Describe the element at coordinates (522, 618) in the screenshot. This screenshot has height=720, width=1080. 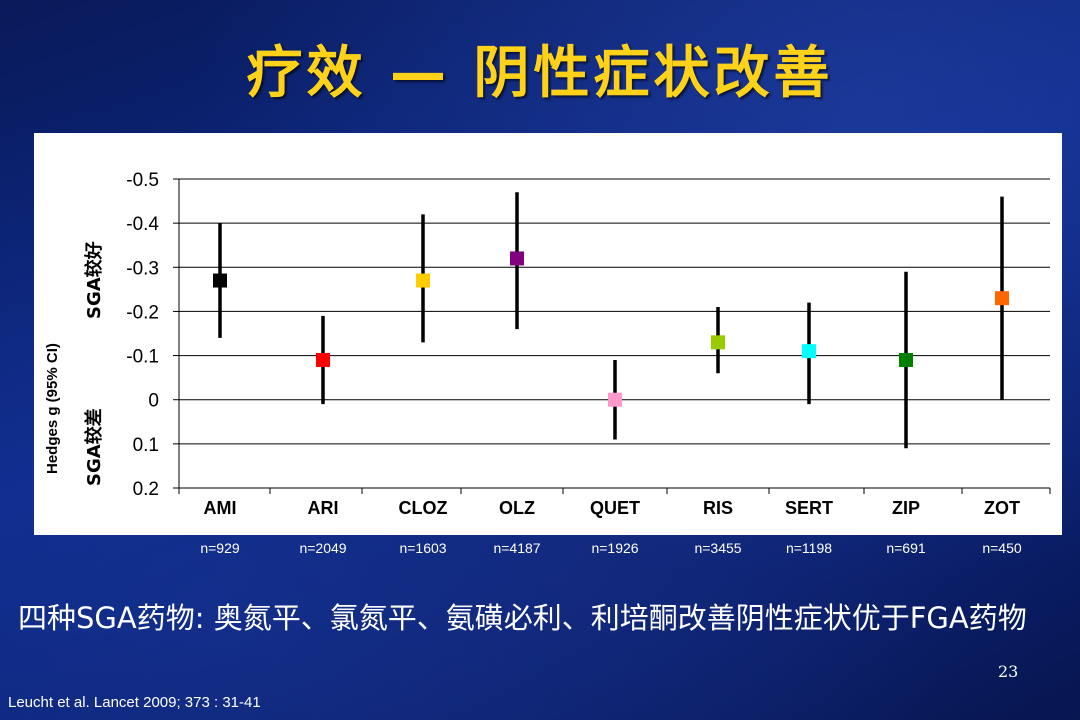
I see `conclusion-note: 四种SGA药物: 奥氮平、氯氮平、氨磺必利、利培酮改善阴性症状优于FGA药物` at that location.